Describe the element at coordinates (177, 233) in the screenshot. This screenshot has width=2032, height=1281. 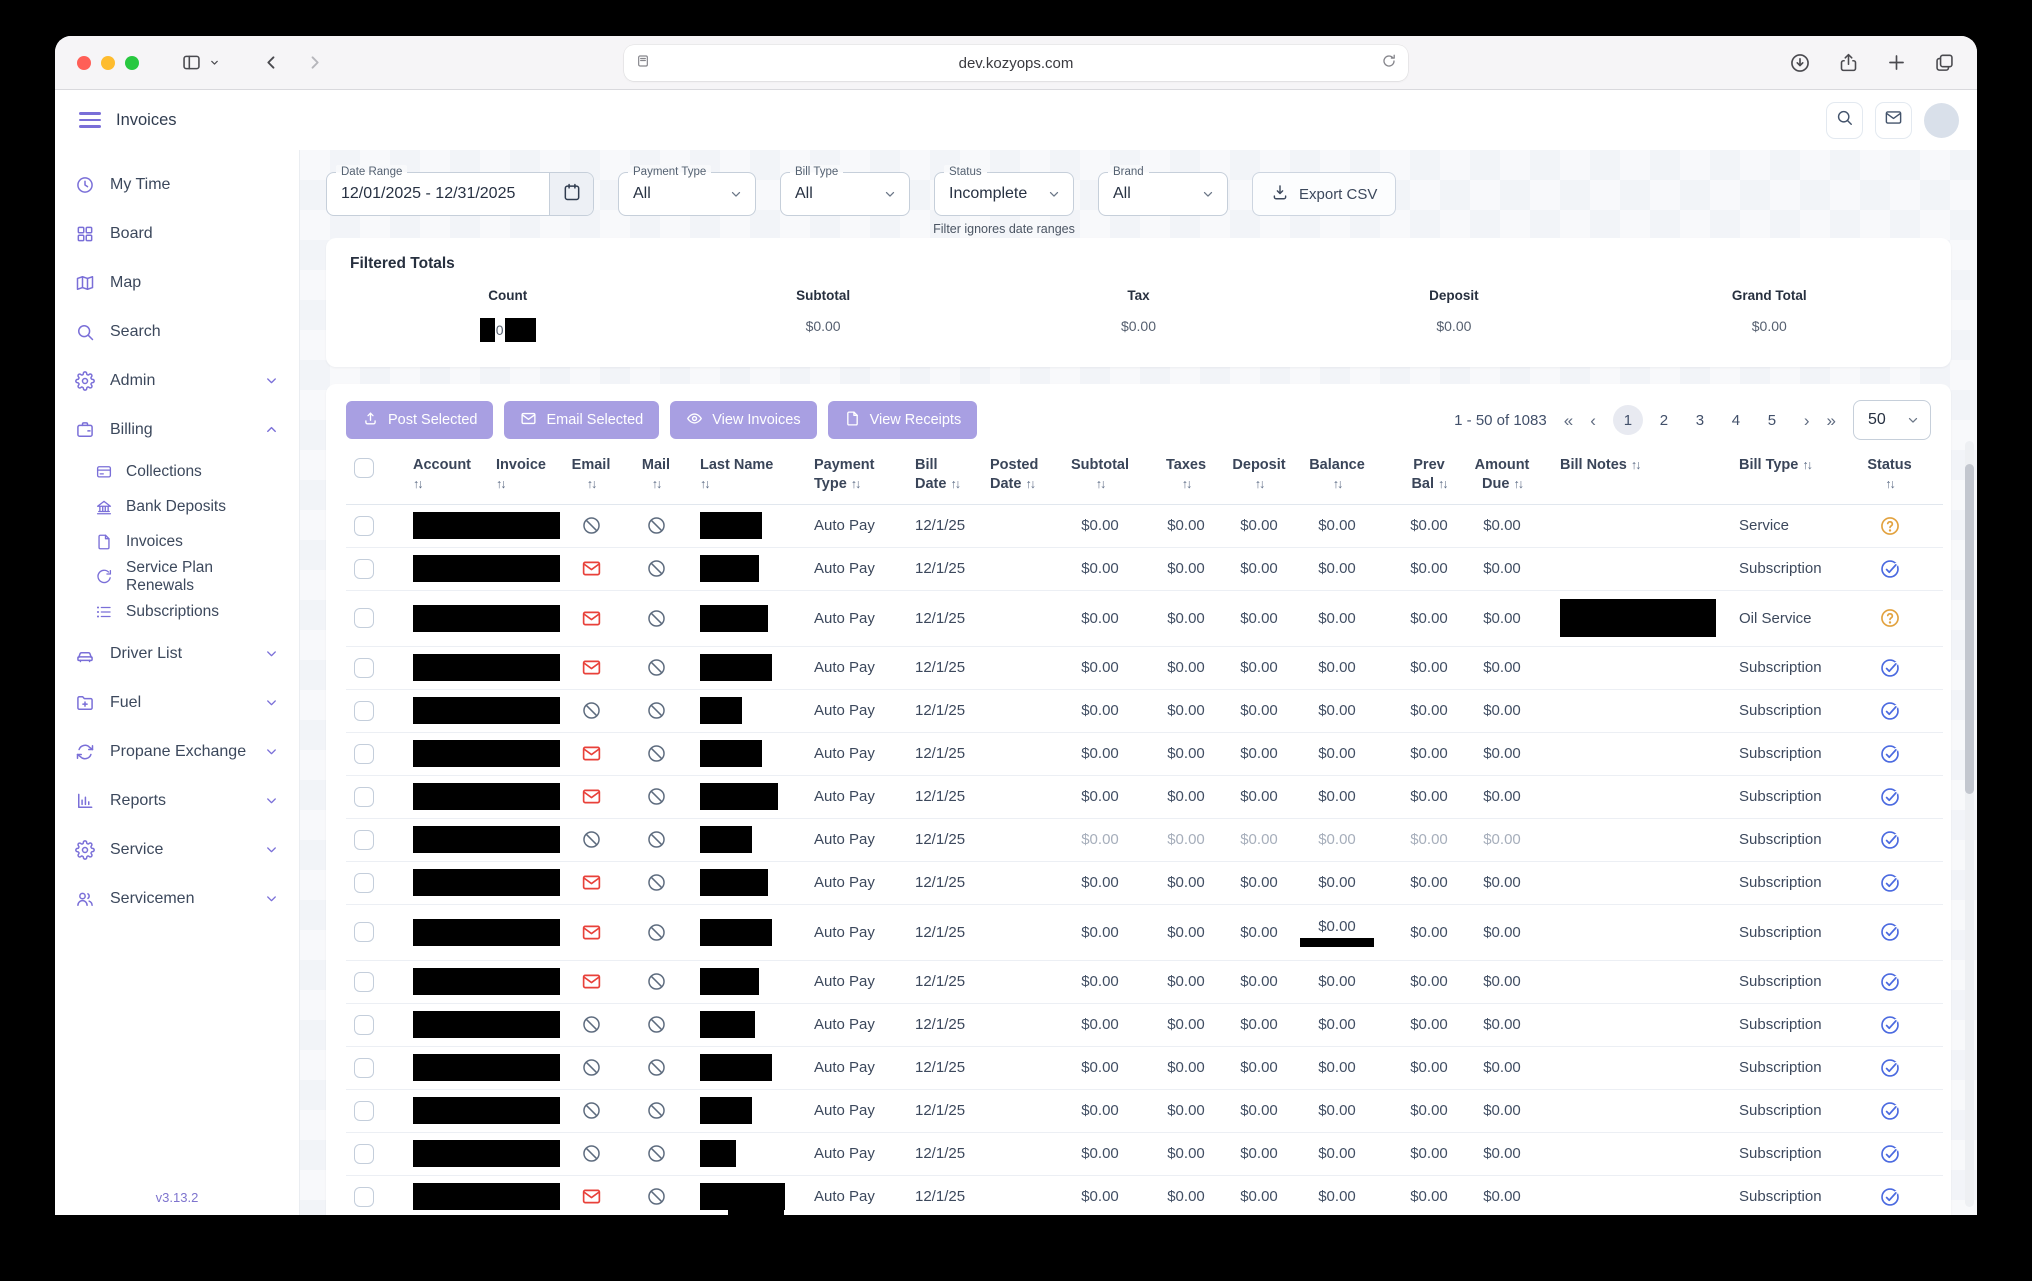
I see `sidebar-item-board: Board` at that location.